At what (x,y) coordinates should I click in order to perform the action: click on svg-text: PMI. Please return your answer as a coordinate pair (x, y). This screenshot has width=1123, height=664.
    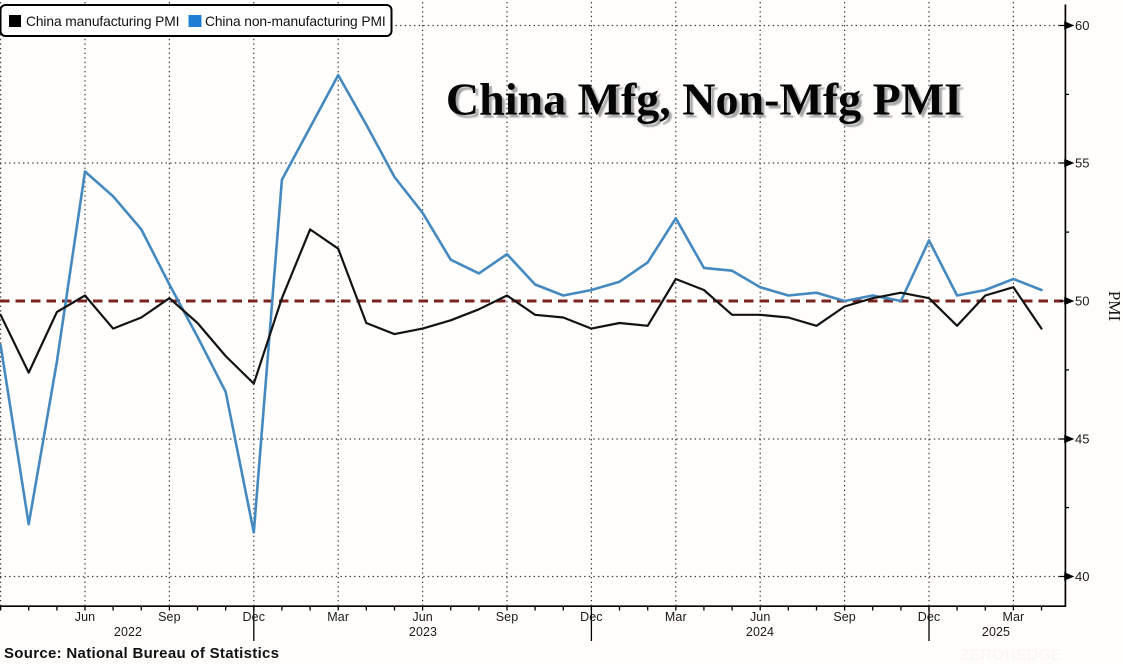
    Looking at the image, I should click on (1114, 306).